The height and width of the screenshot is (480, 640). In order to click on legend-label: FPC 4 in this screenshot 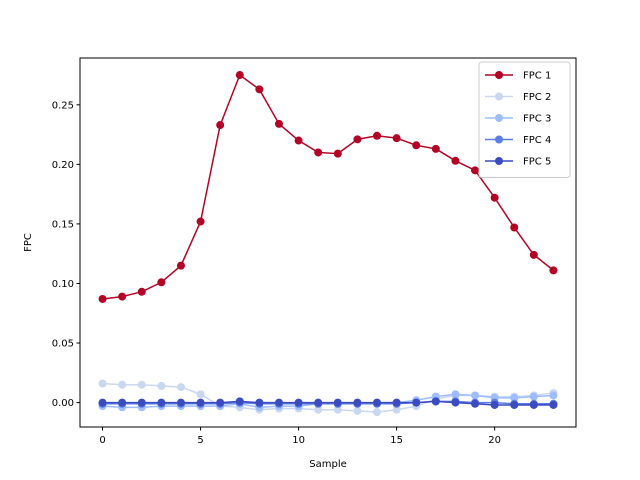, I will do `click(537, 140)`.